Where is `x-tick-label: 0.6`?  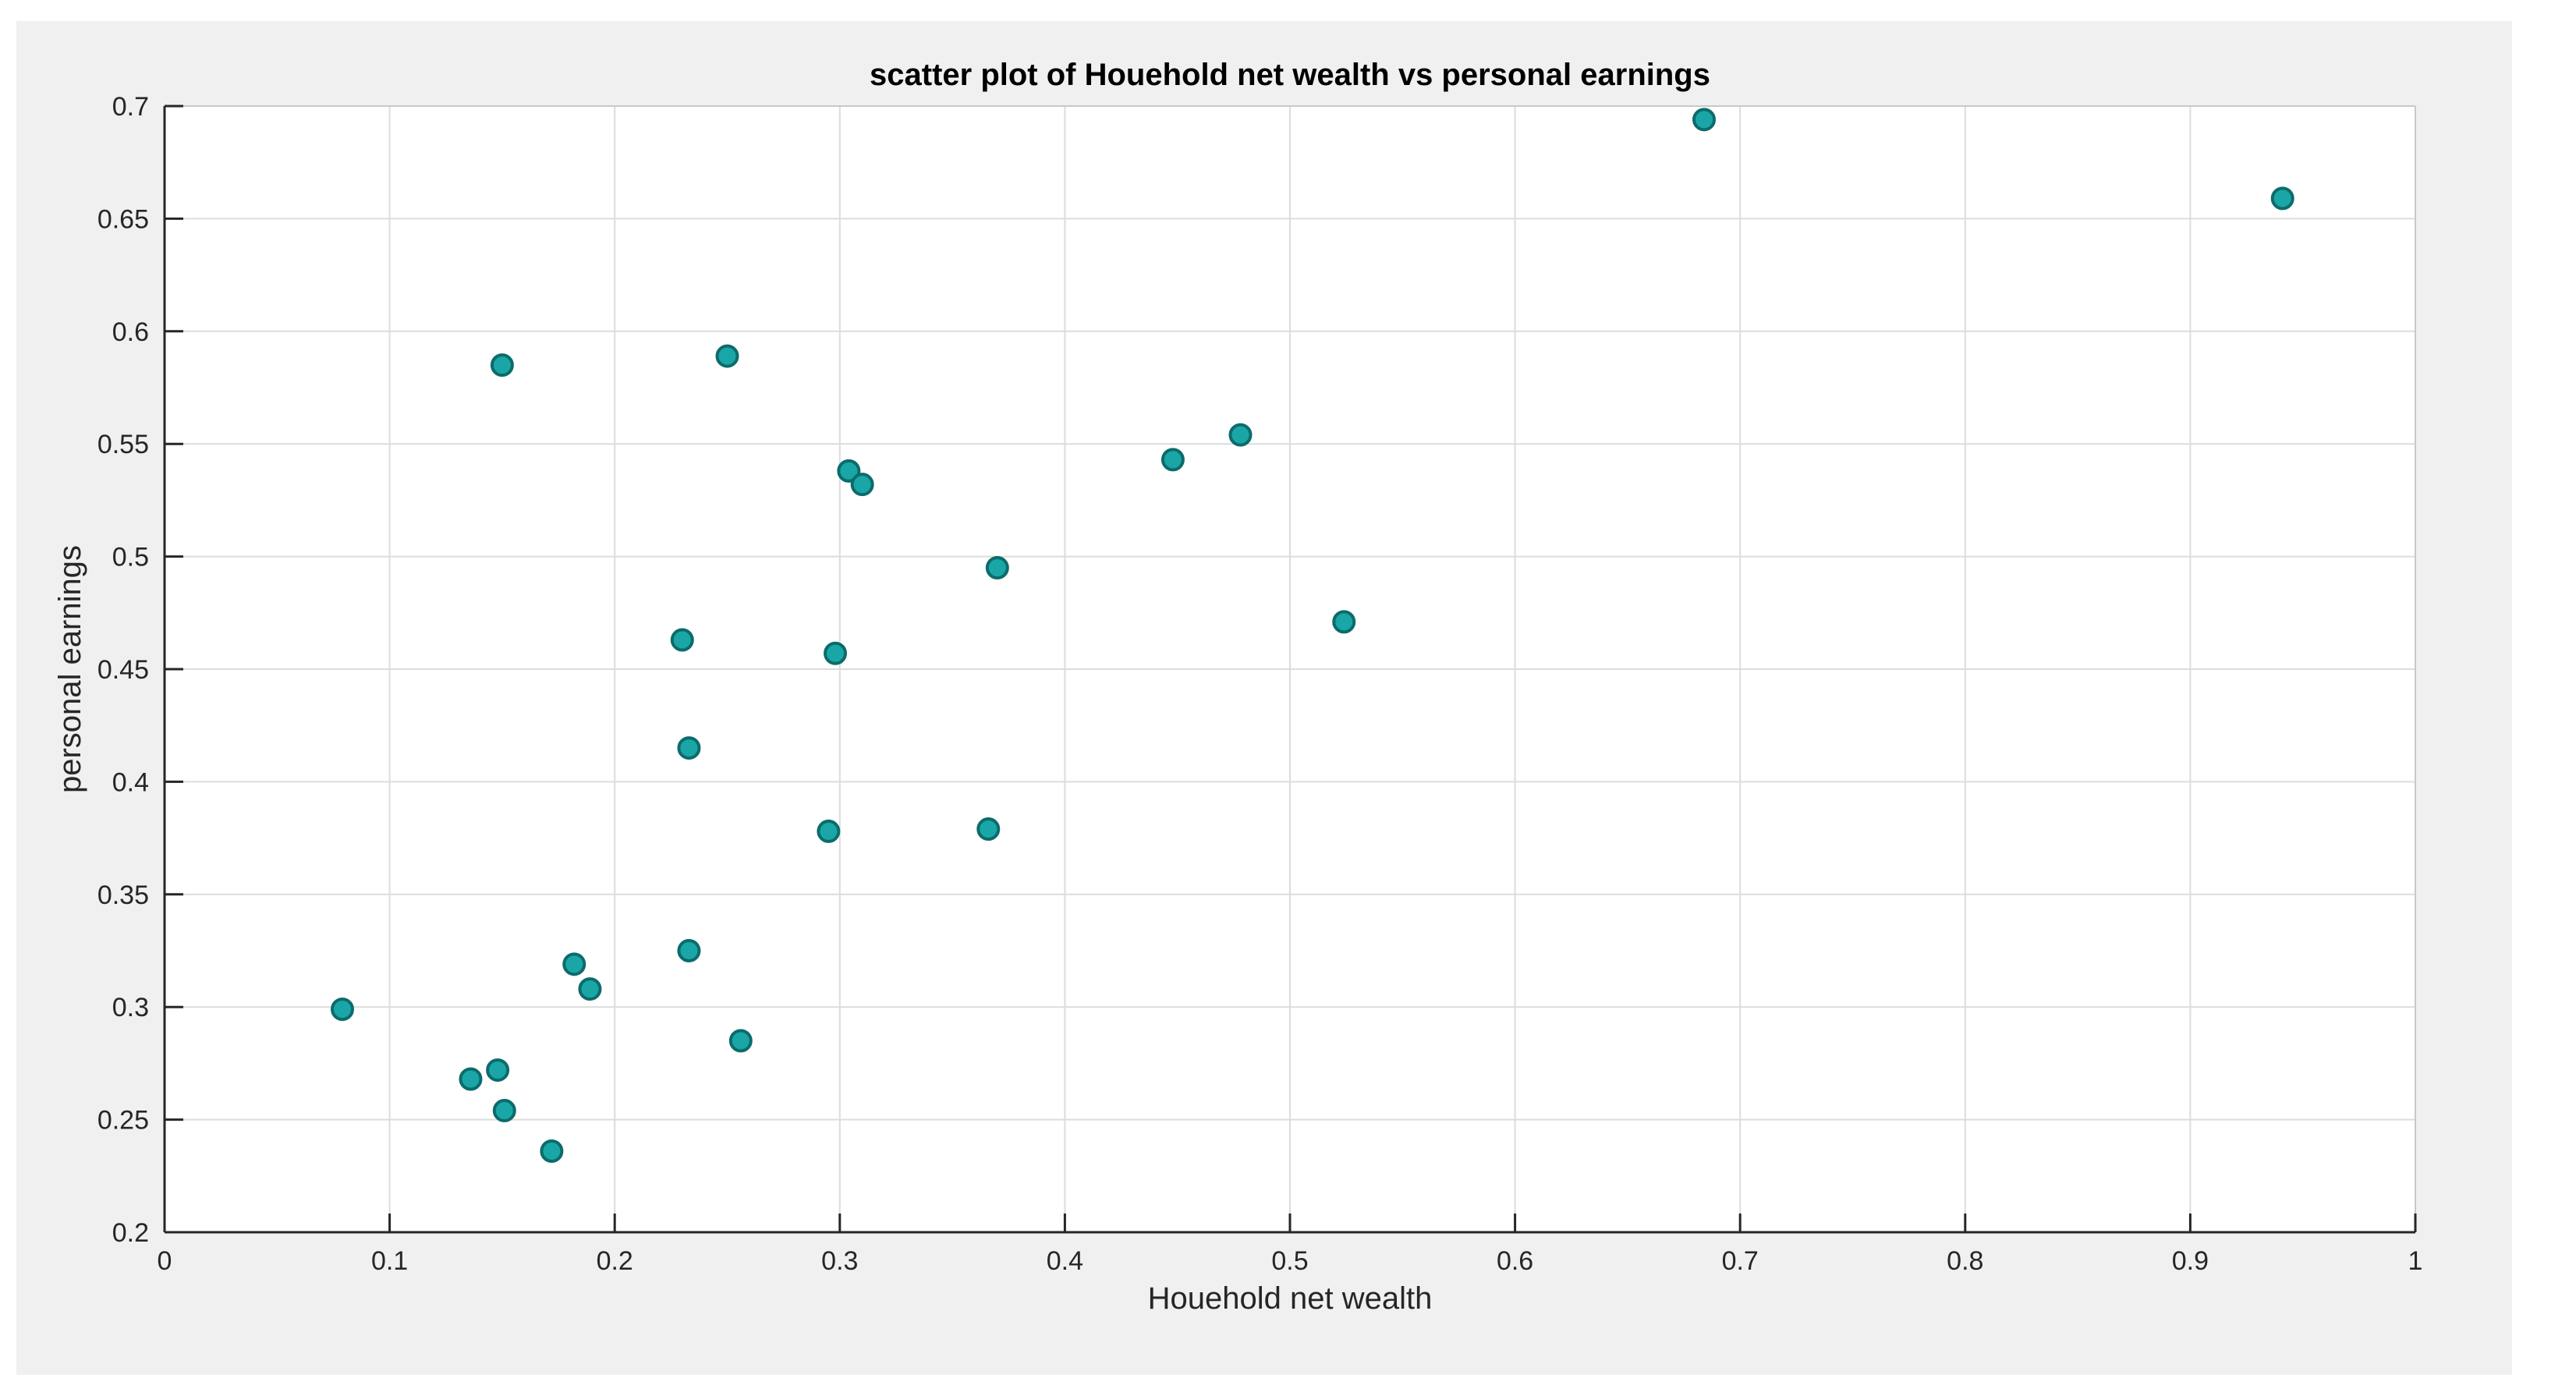
x-tick-label: 0.6 is located at coordinates (1515, 1261).